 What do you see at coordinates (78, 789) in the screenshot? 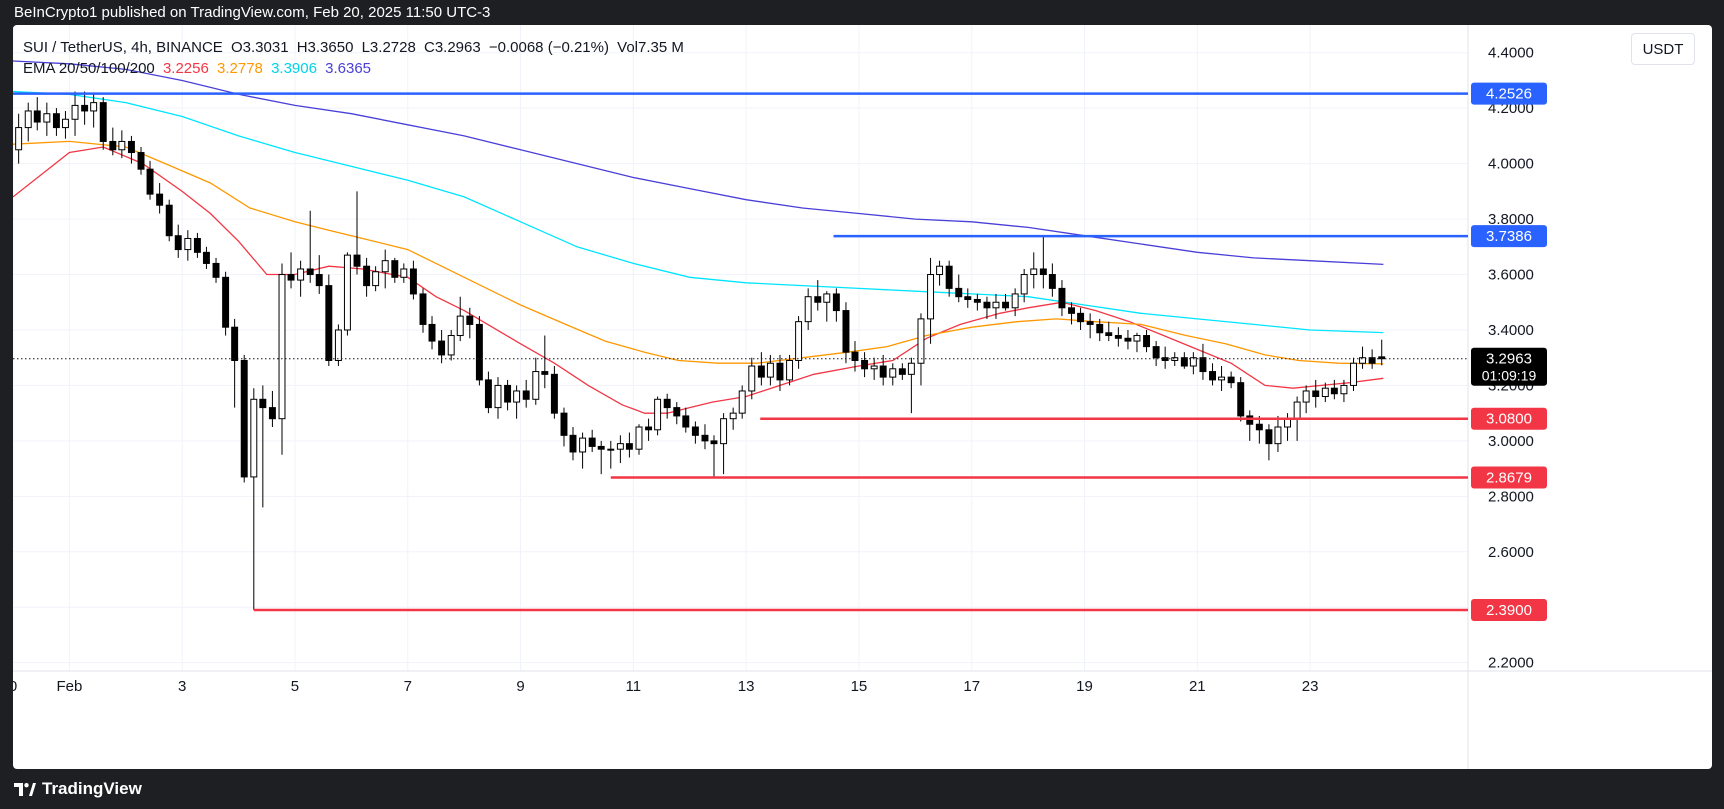
I see `tradingview-logo: TradingView` at bounding box center [78, 789].